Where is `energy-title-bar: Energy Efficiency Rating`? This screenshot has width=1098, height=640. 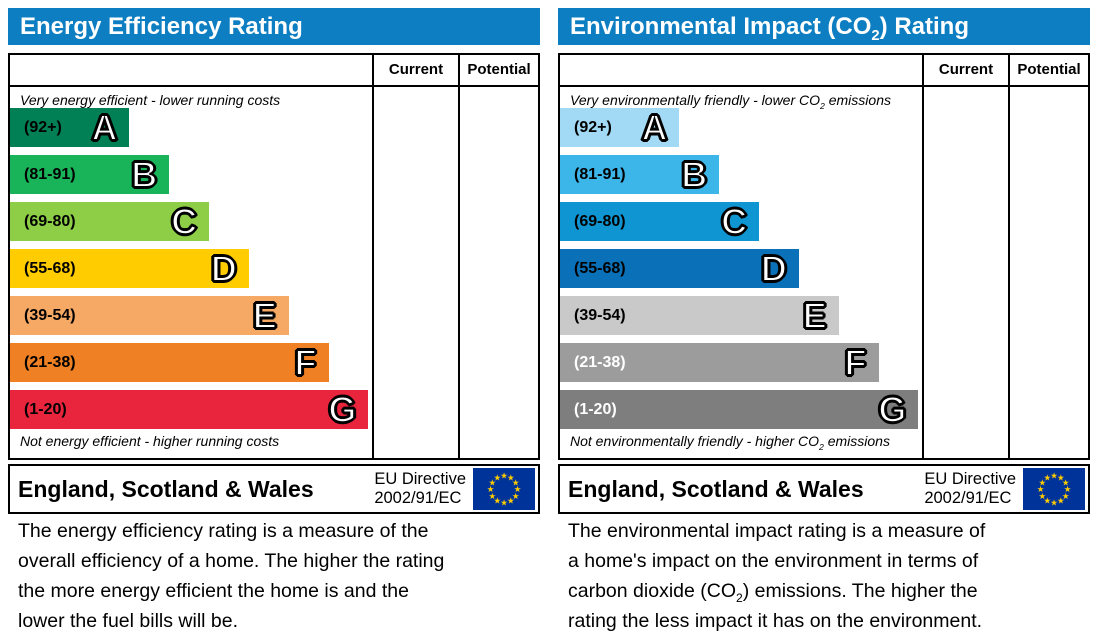
energy-title-bar: Energy Efficiency Rating is located at coordinates (274, 26).